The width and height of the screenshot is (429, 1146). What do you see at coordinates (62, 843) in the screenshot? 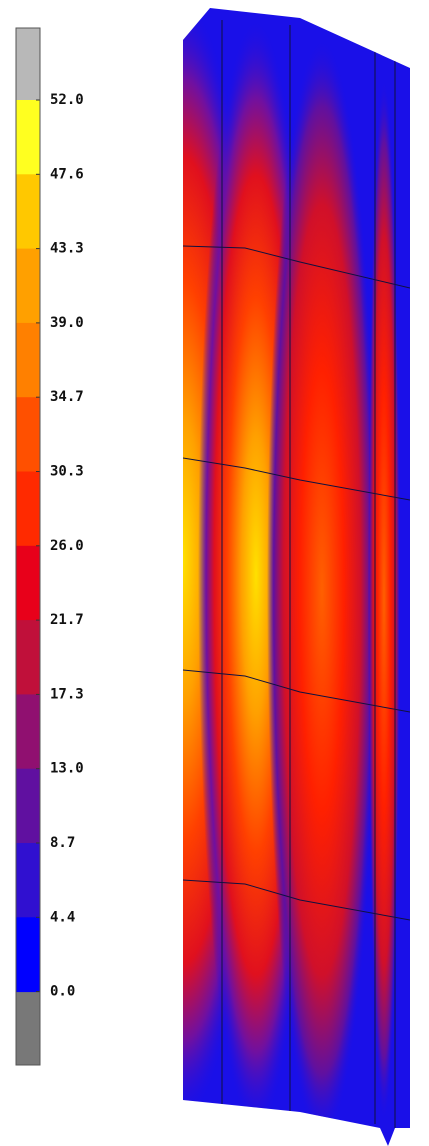
I see `colorbar-label: 8.7` at bounding box center [62, 843].